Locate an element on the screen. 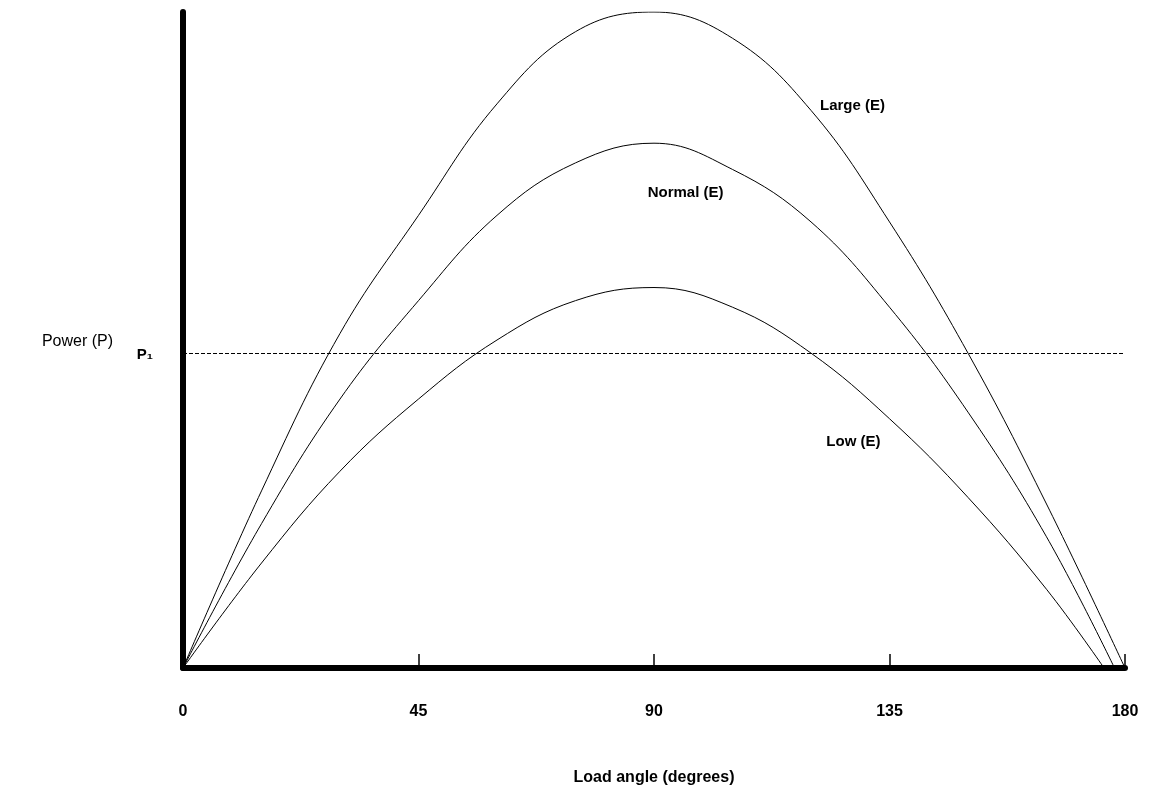 The height and width of the screenshot is (800, 1152). series-label: Large (E) is located at coordinates (853, 104).